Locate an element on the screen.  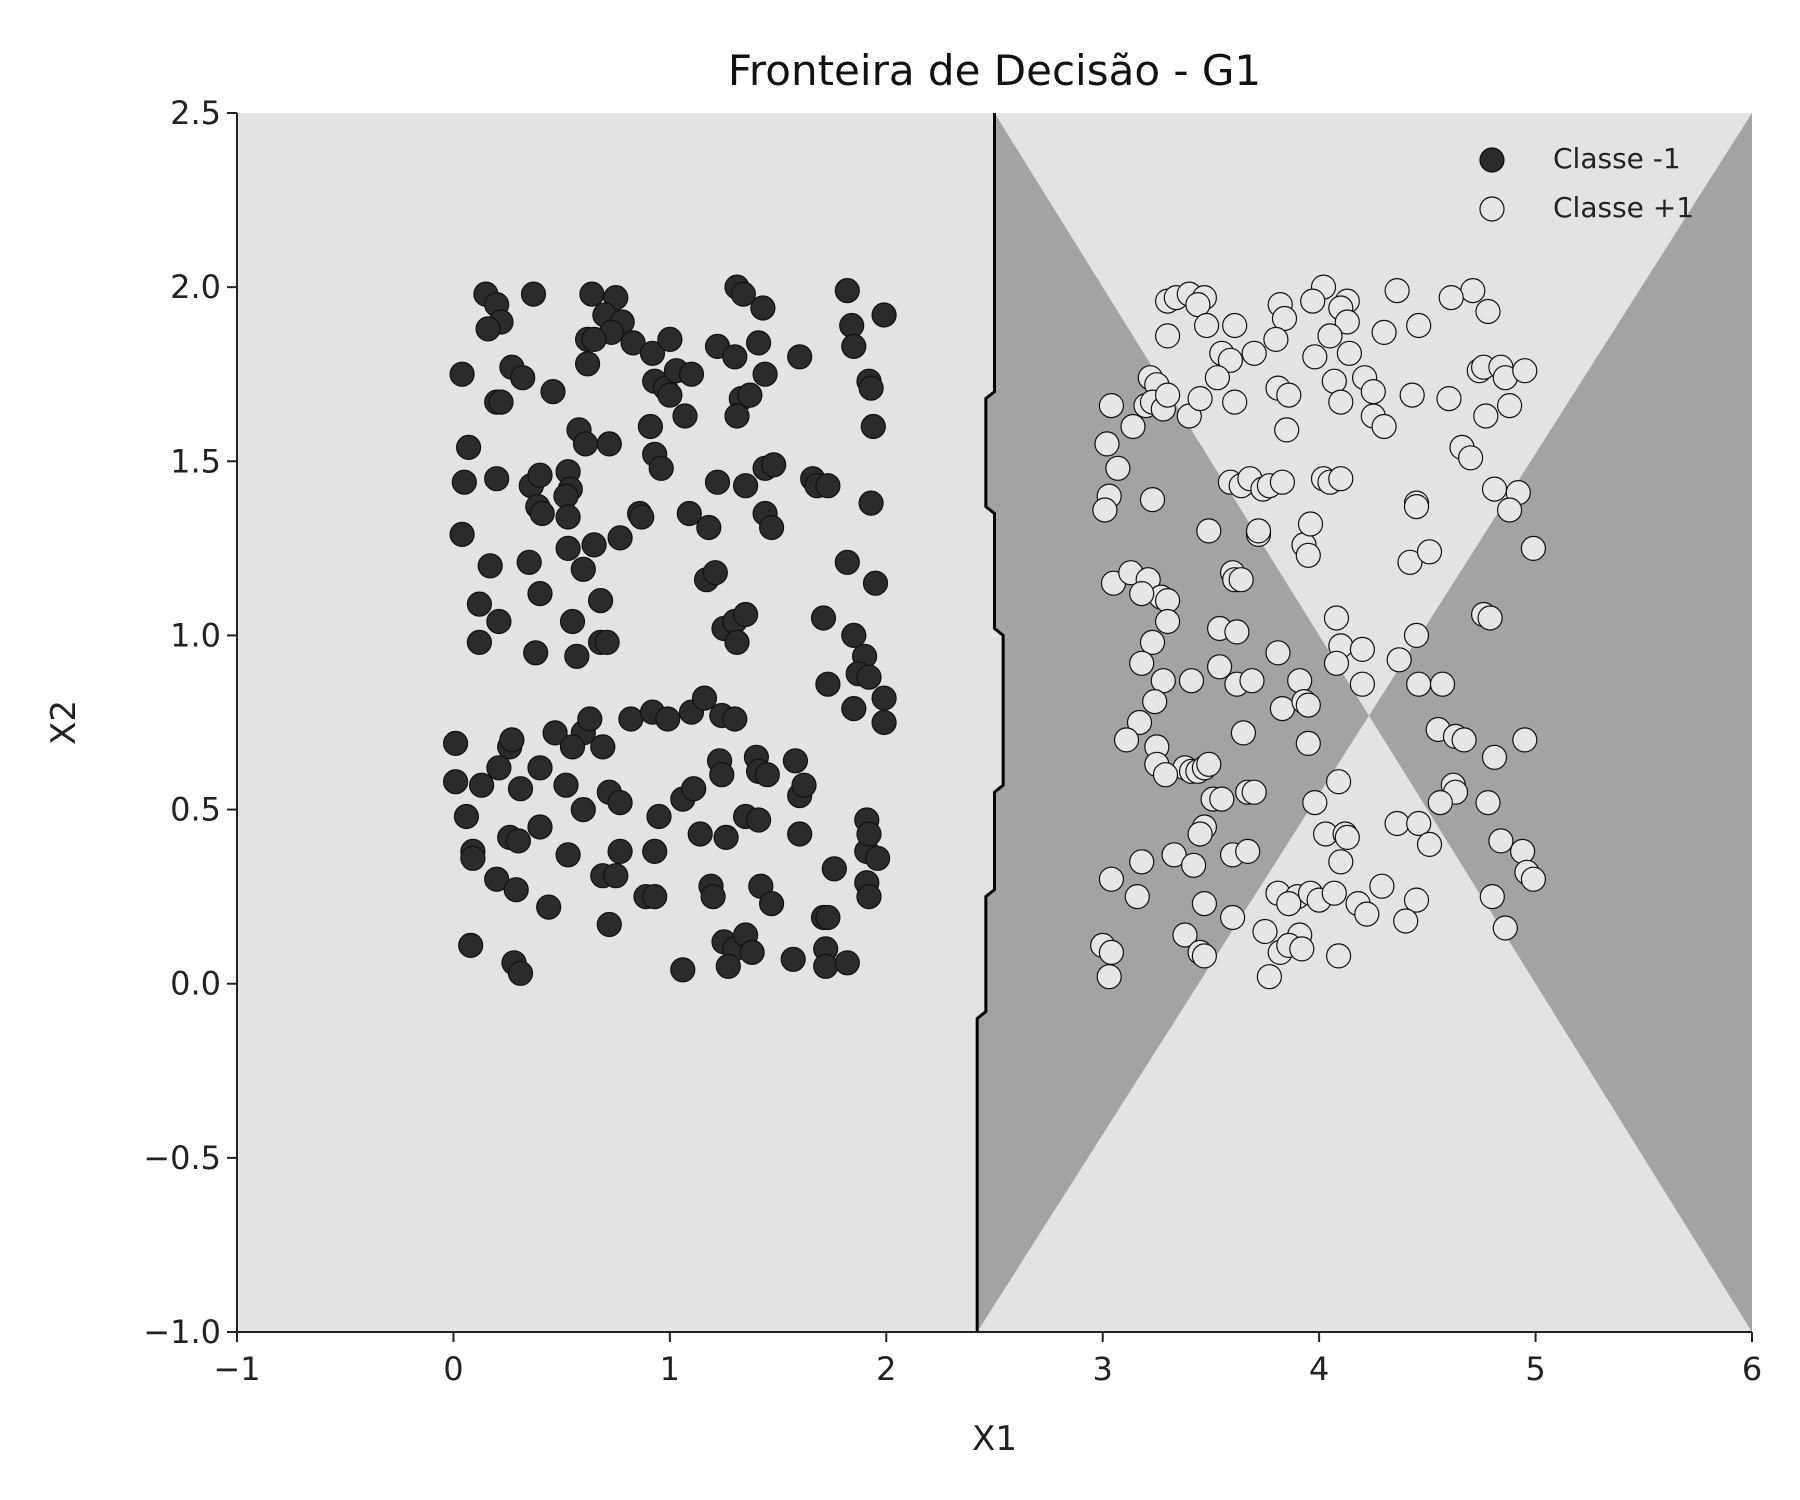
x-tick-label: 1 is located at coordinates (670, 1369).